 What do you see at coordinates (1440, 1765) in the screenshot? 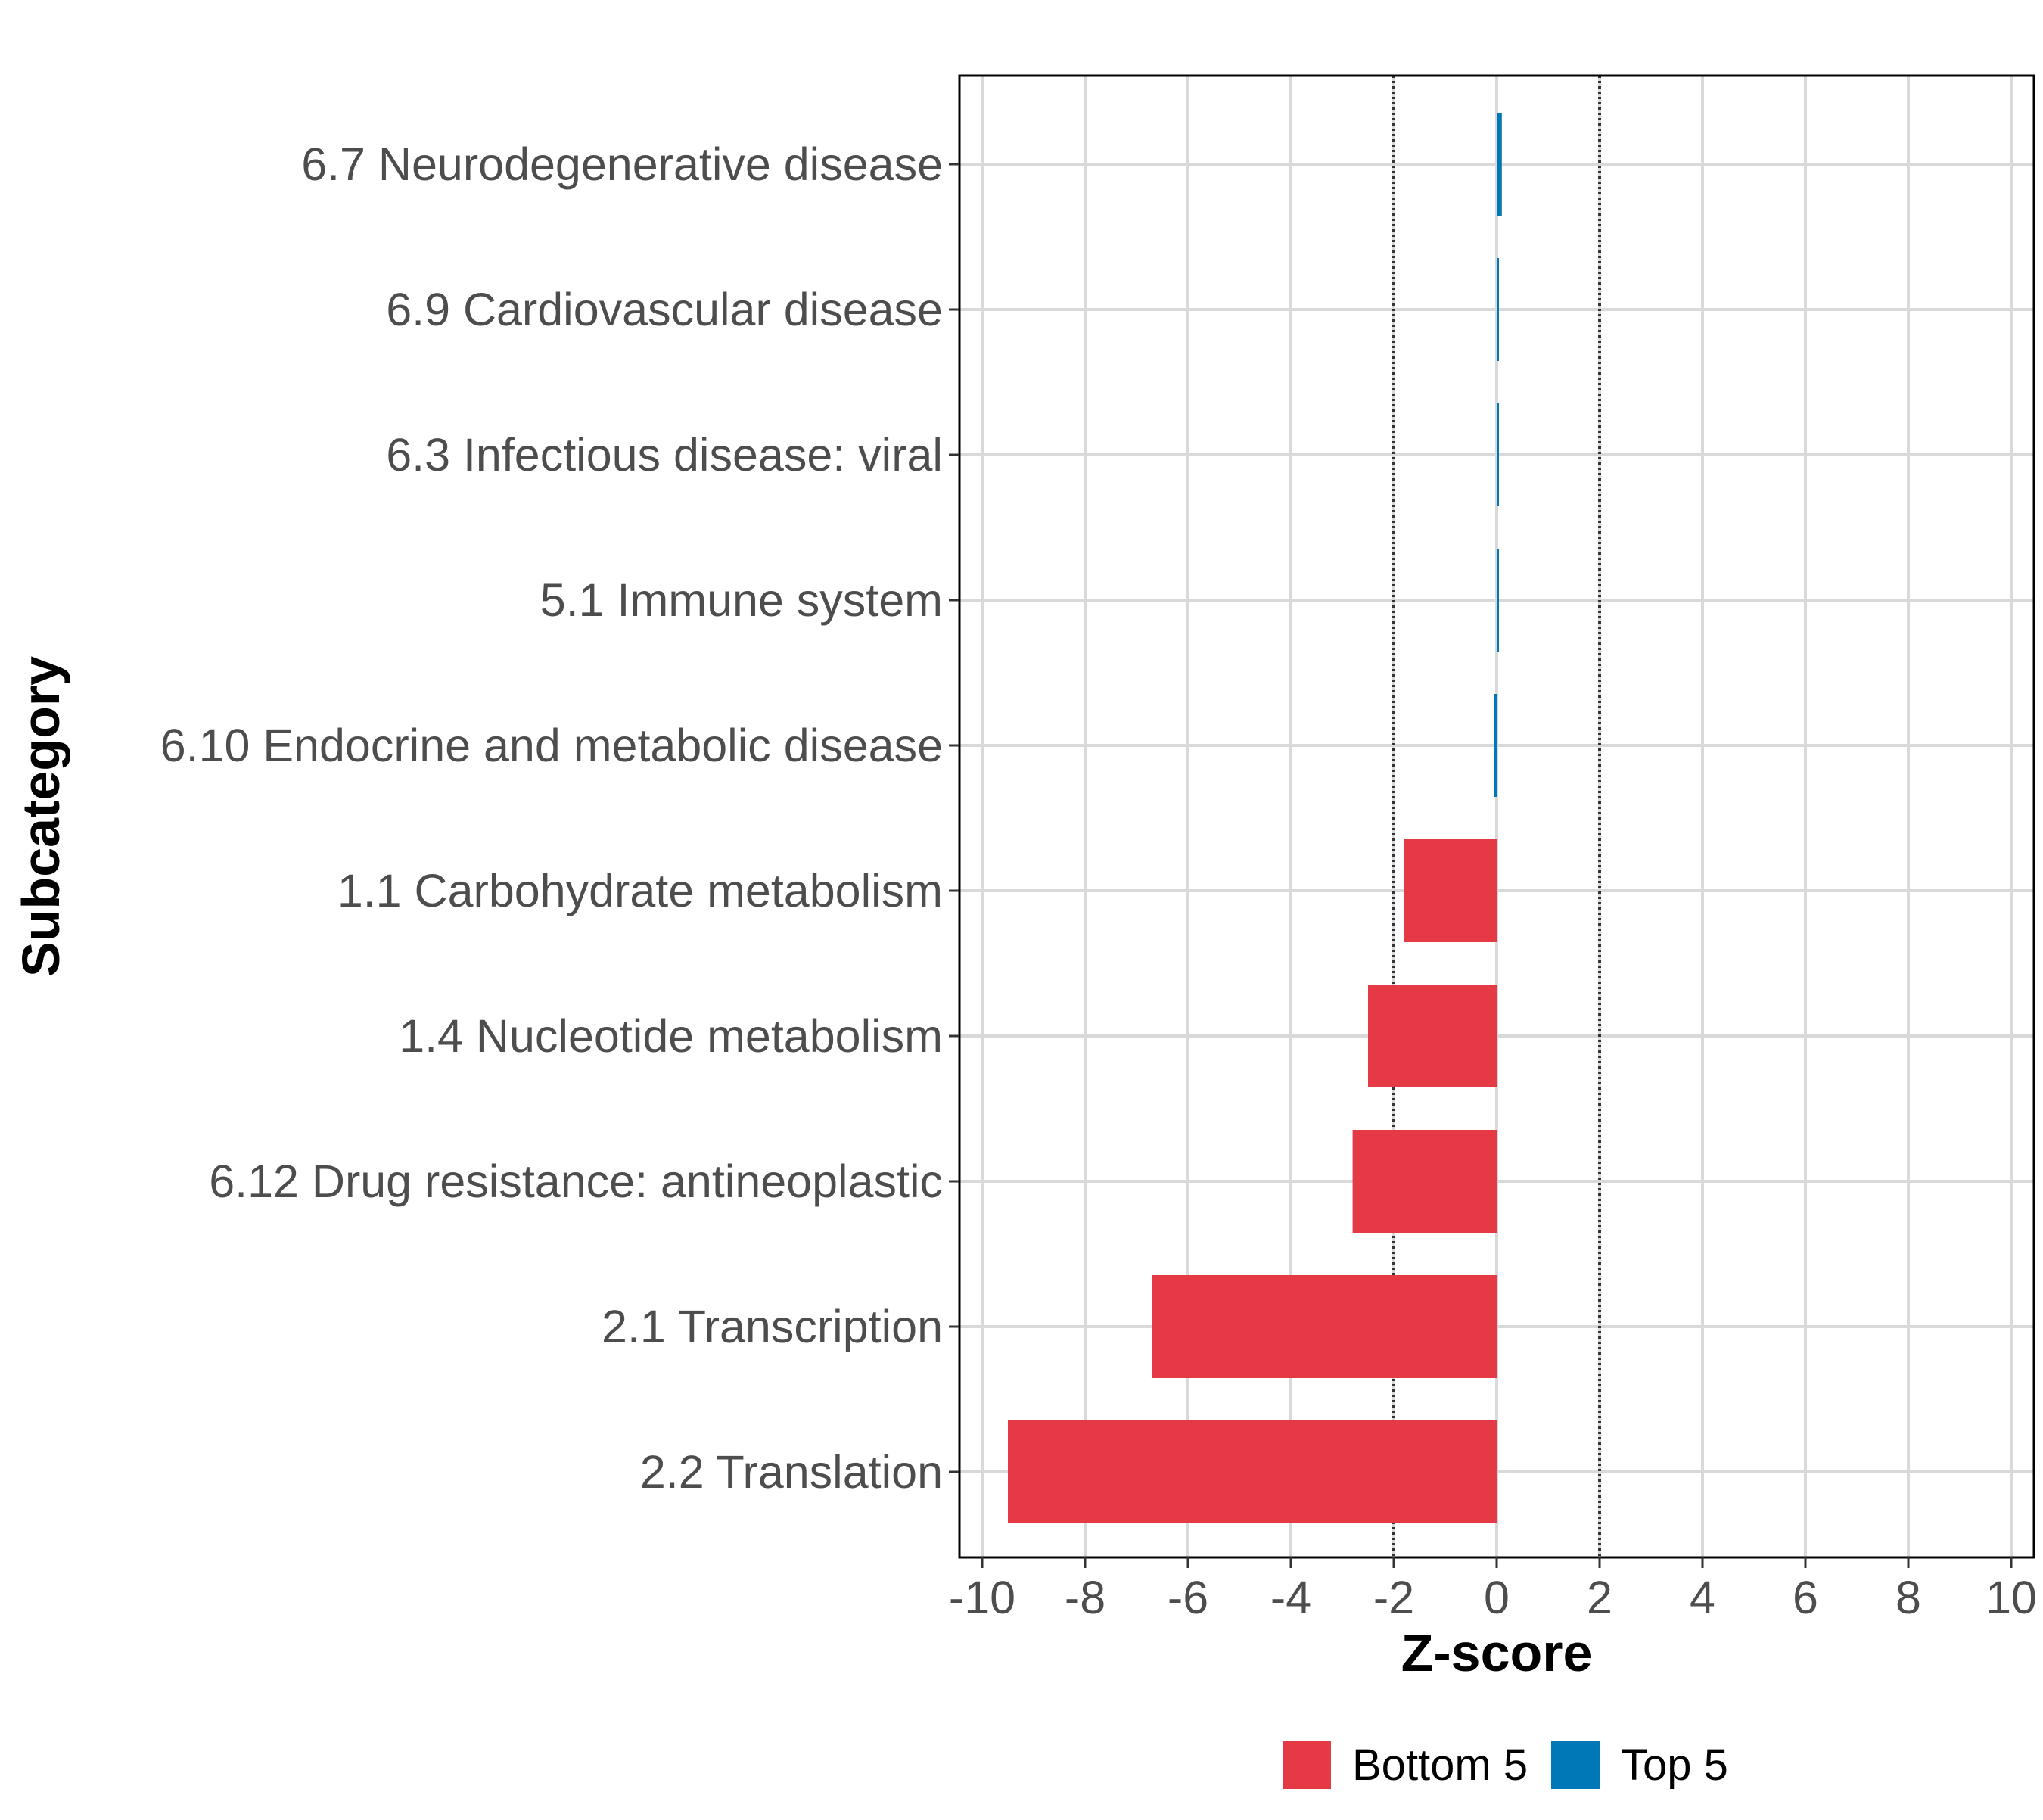
I see `legend-label: Bottom 5` at bounding box center [1440, 1765].